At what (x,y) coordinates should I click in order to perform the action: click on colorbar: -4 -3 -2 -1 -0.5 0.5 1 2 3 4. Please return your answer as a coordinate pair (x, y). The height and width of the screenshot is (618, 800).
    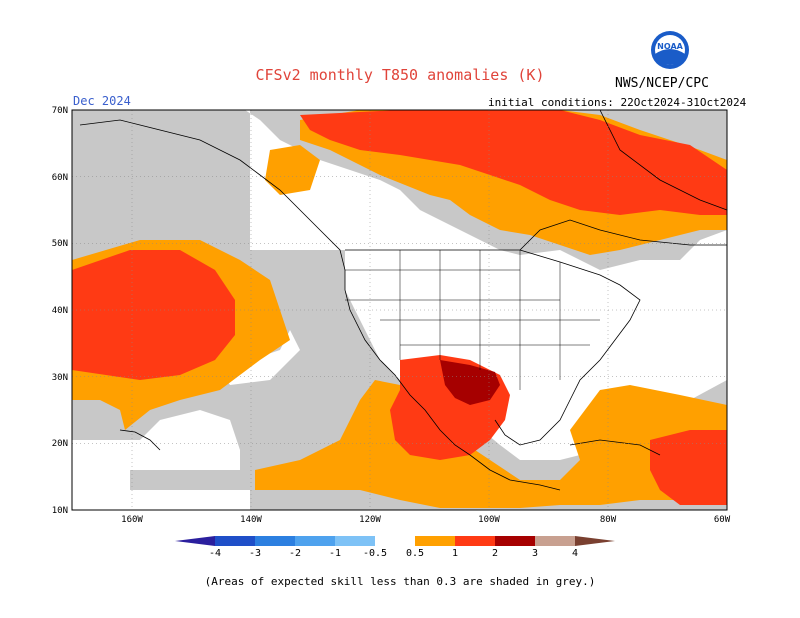
    Looking at the image, I should click on (395, 547).